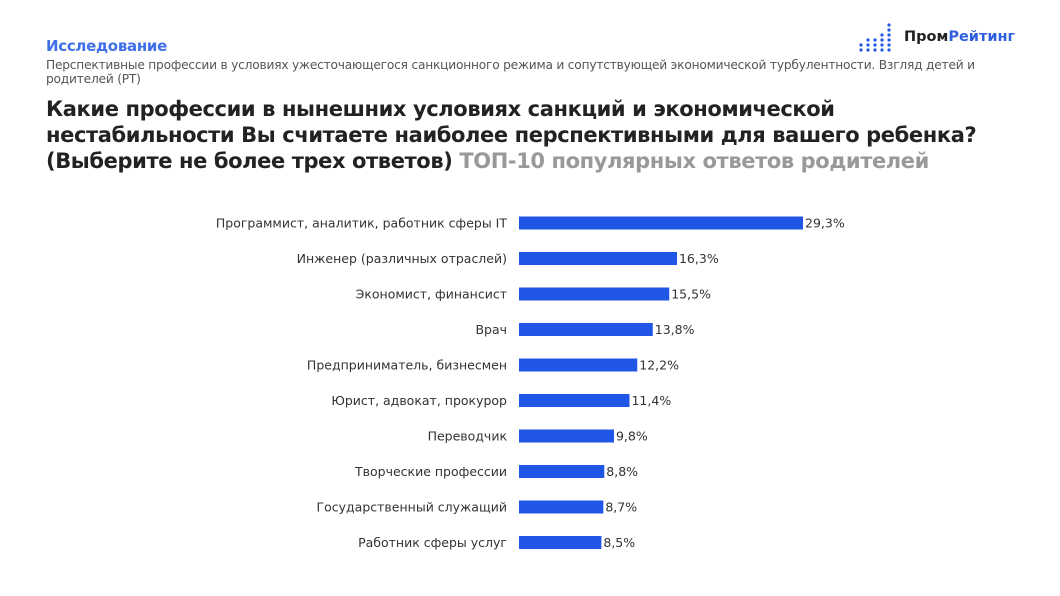  Describe the element at coordinates (632, 436) in the screenshot. I see `value-label: 9,8%` at that location.